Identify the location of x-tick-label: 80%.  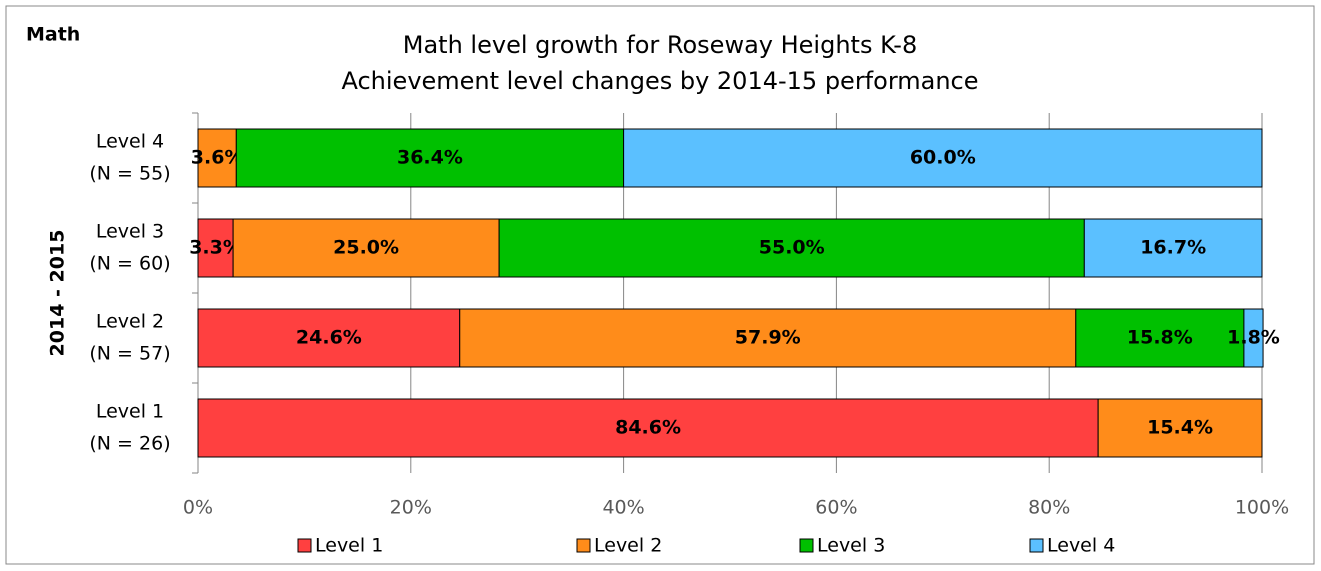
(1049, 508).